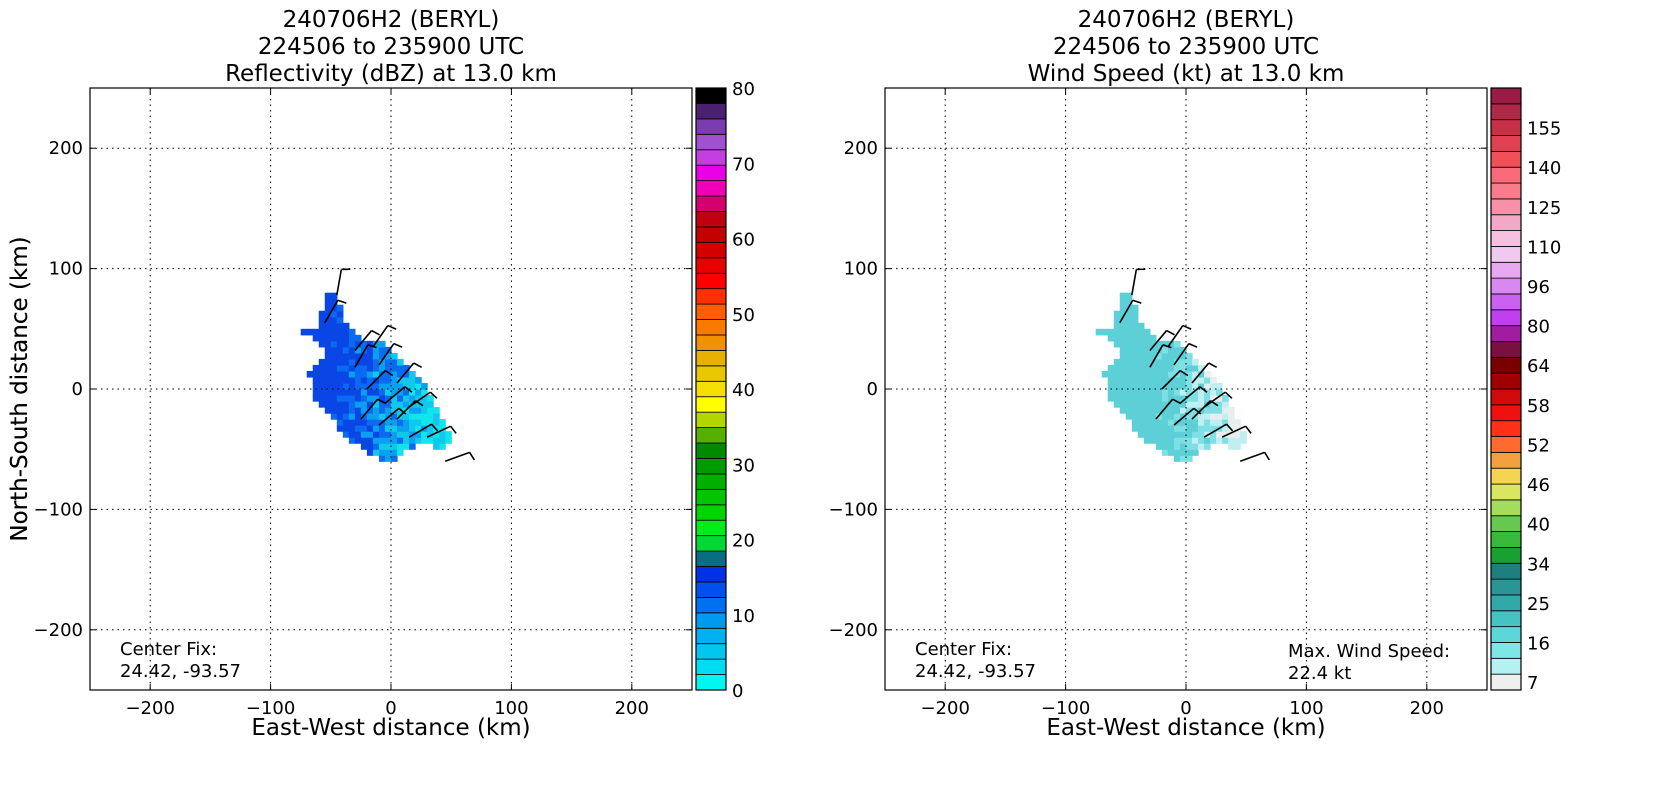 The width and height of the screenshot is (1655, 787). I want to click on echo-field, so click(376, 377).